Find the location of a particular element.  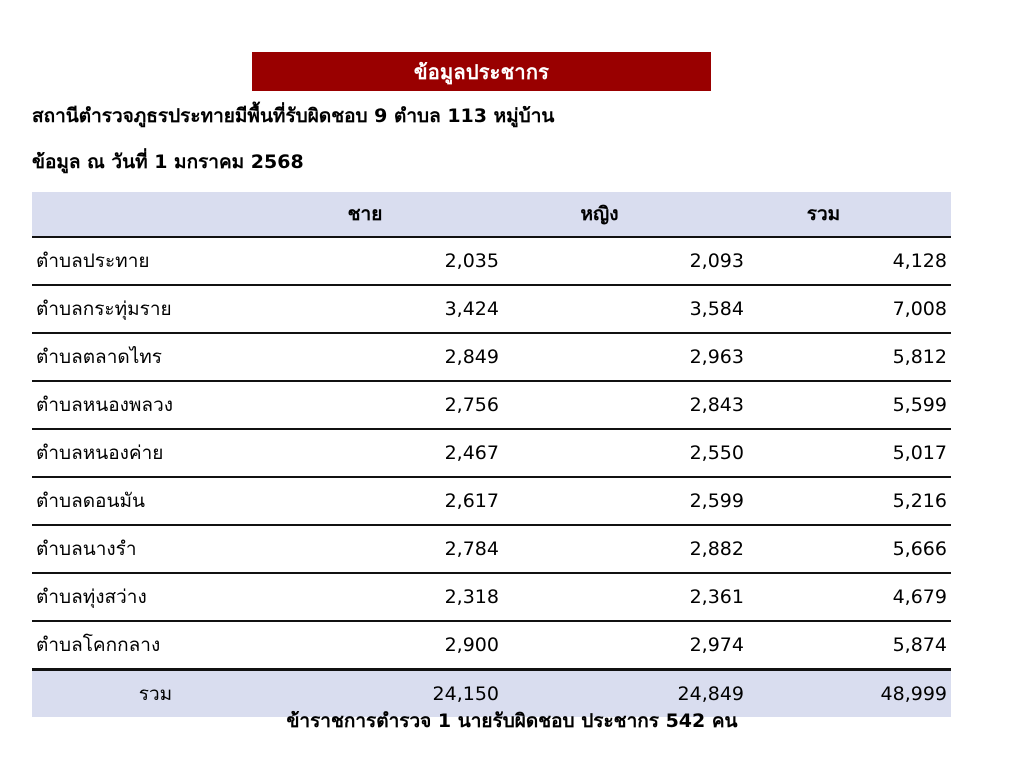

cell-total-count: 5,812 is located at coordinates (849, 357).